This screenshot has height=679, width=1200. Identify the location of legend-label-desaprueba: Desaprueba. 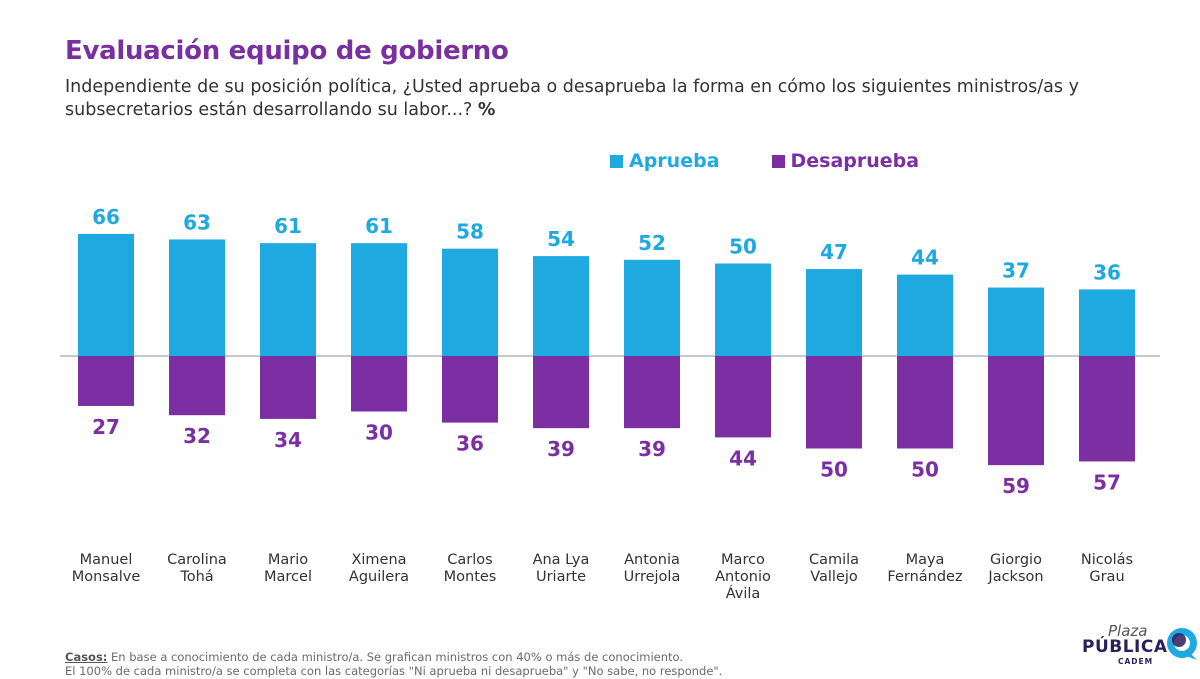
(855, 161).